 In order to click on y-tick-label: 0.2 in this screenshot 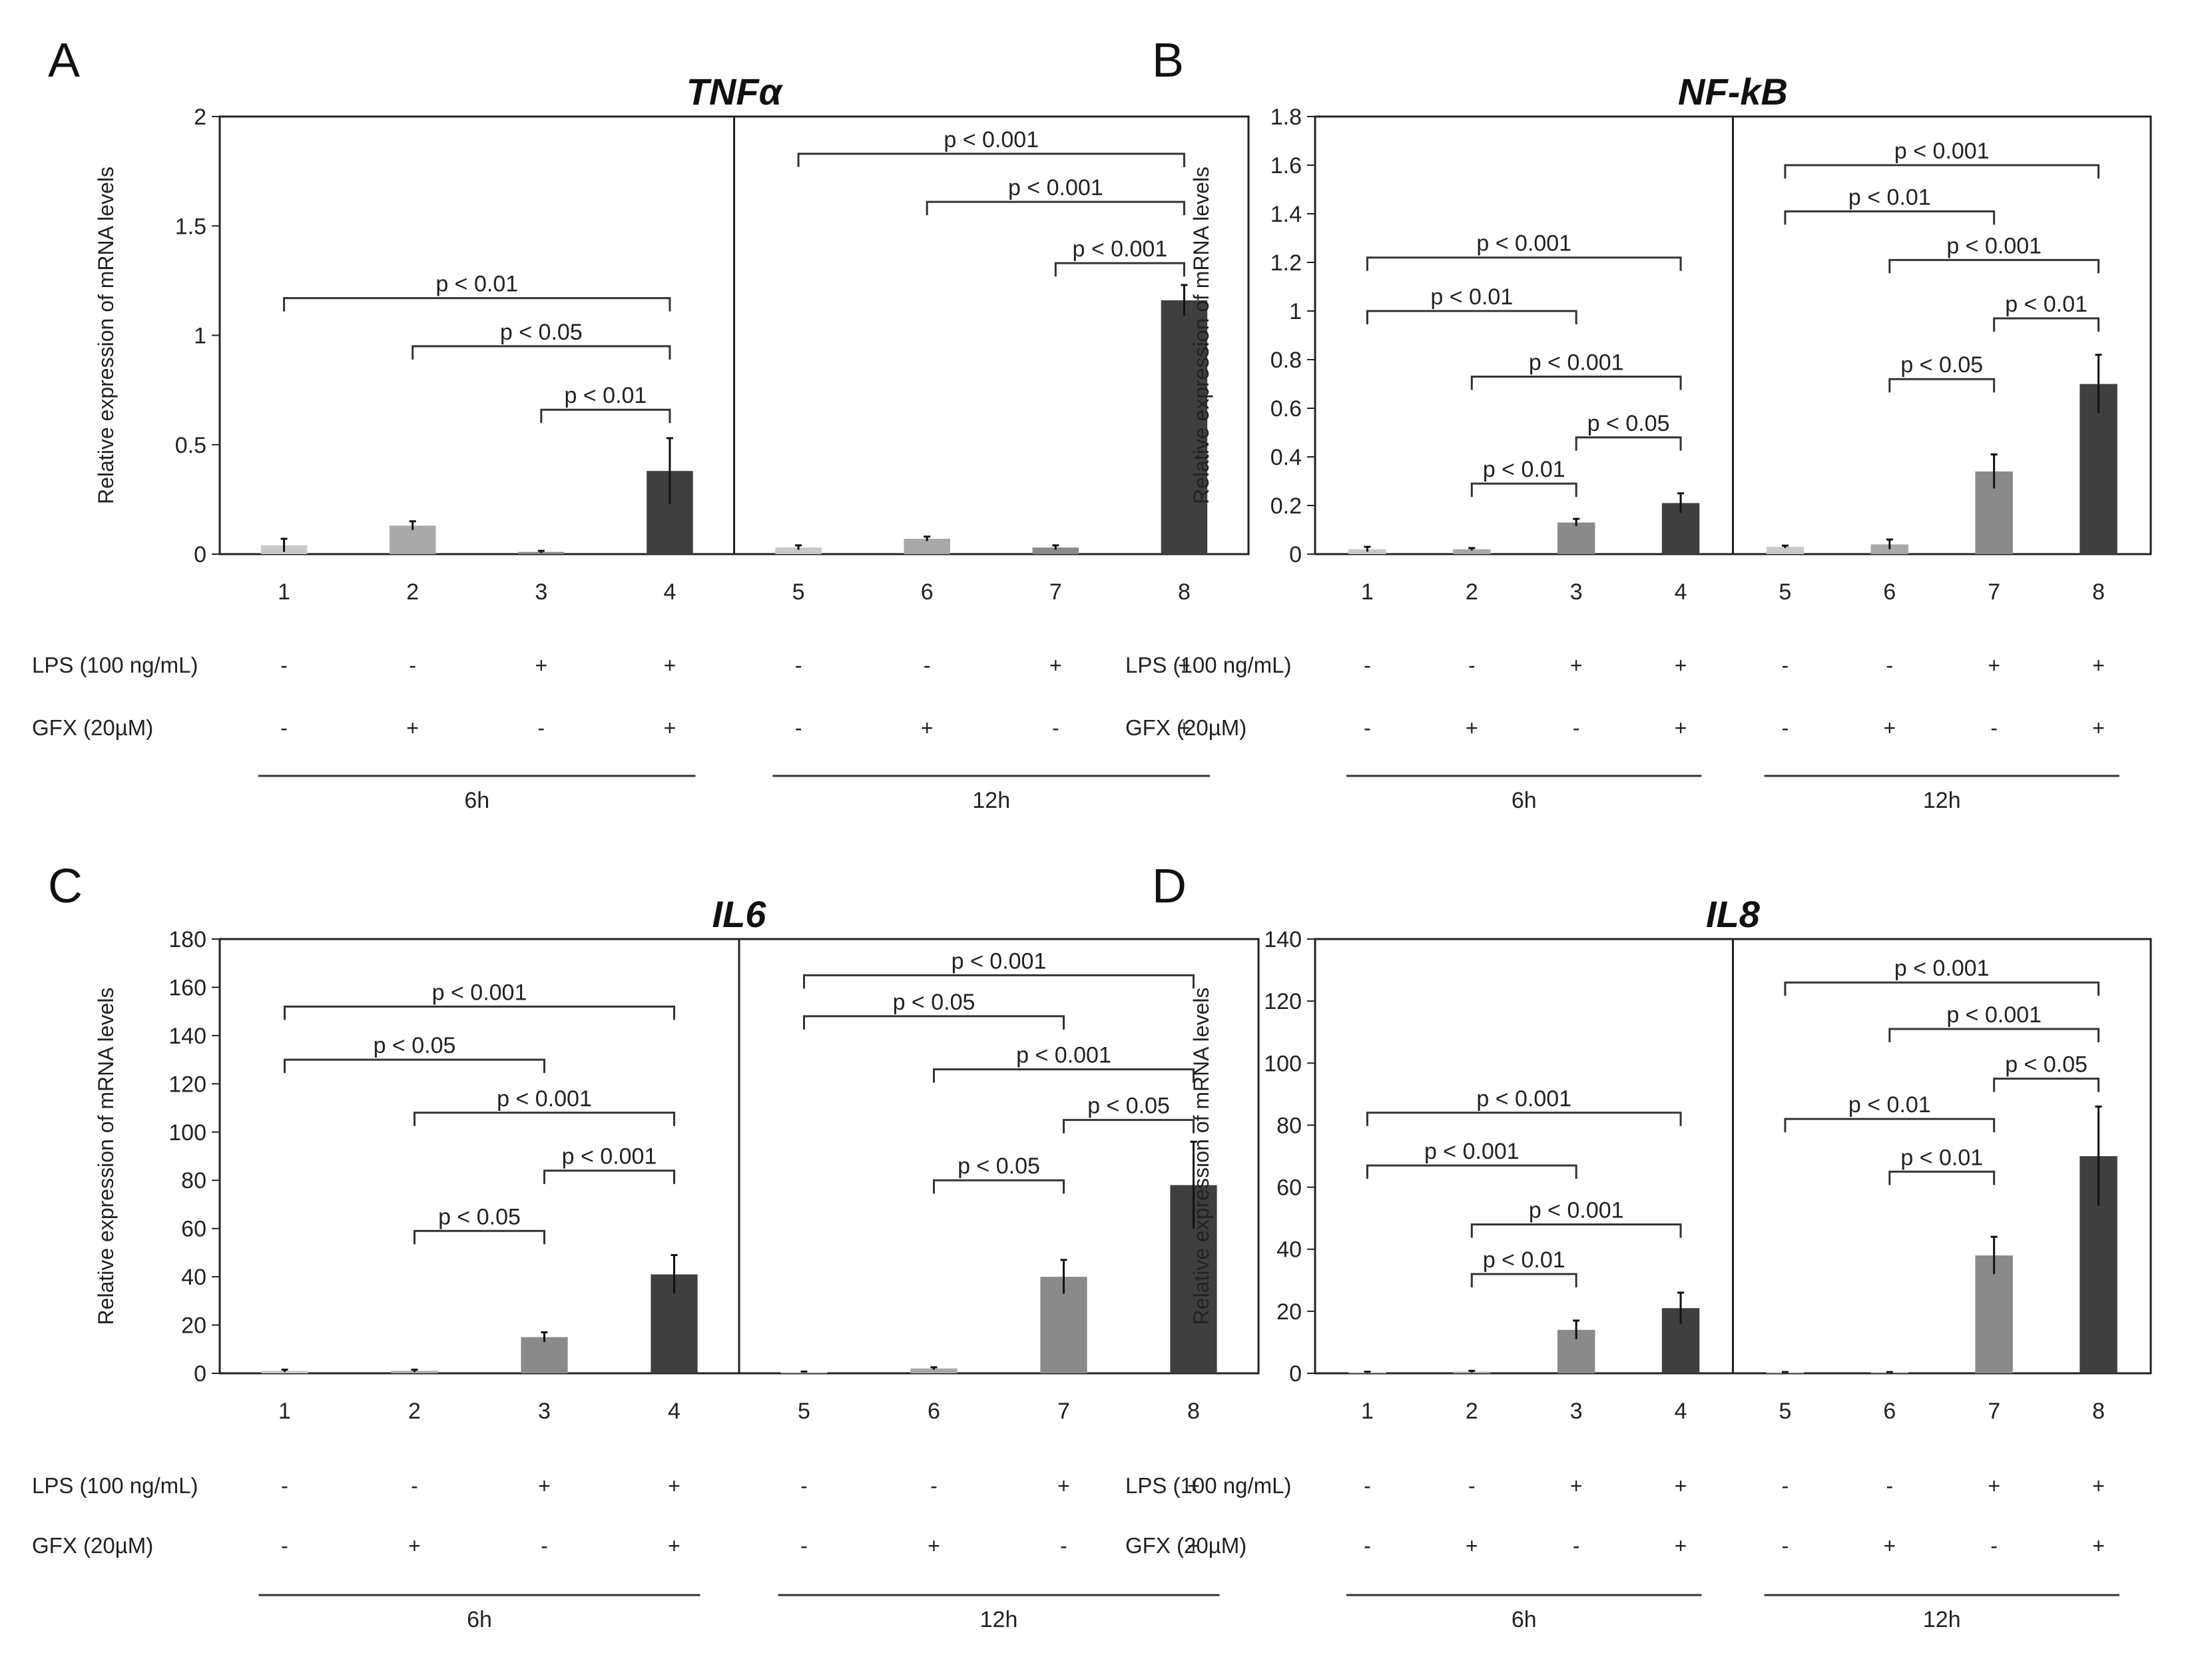, I will do `click(1286, 506)`.